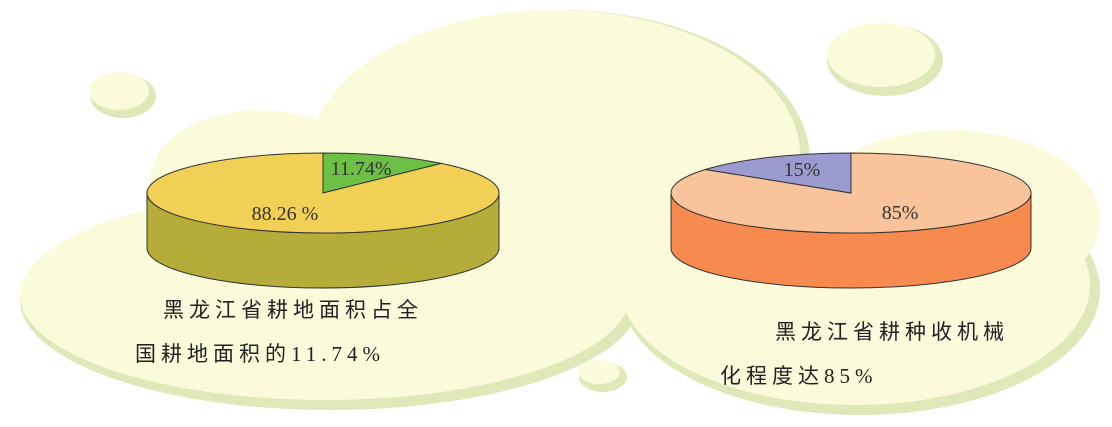  What do you see at coordinates (900, 213) in the screenshot?
I see `slice-label: 85%` at bounding box center [900, 213].